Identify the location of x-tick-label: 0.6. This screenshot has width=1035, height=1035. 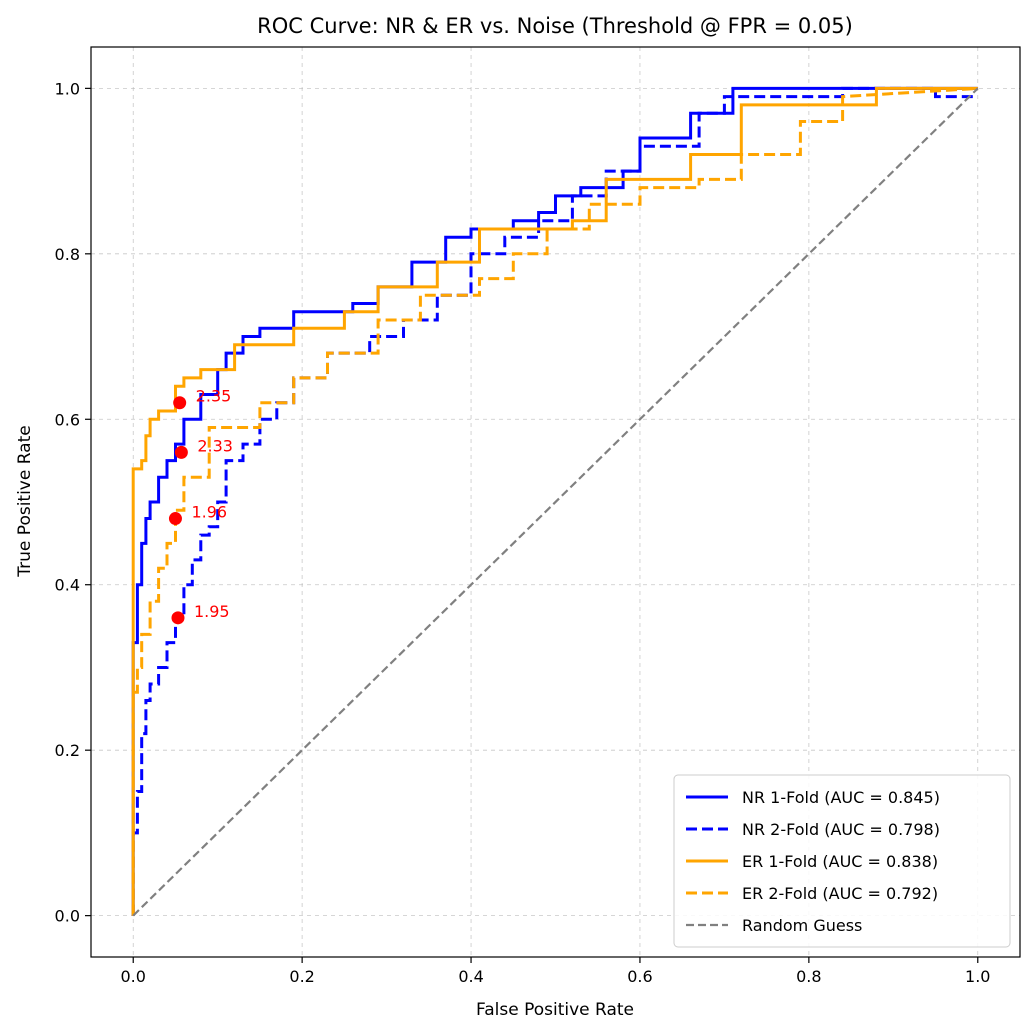
(639, 976).